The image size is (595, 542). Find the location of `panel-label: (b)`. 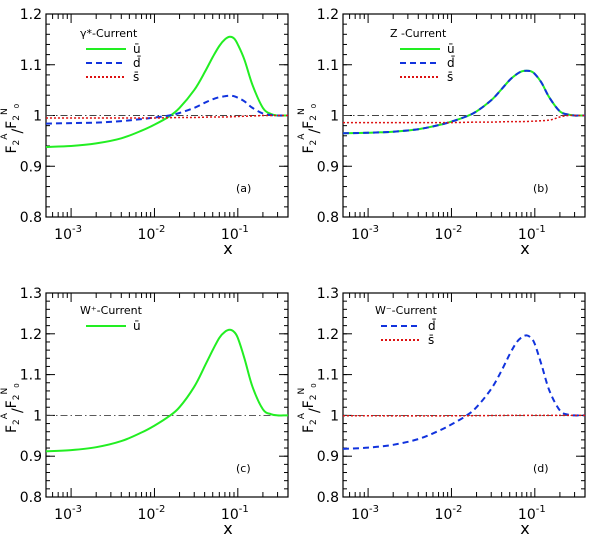

panel-label: (b) is located at coordinates (541, 188).